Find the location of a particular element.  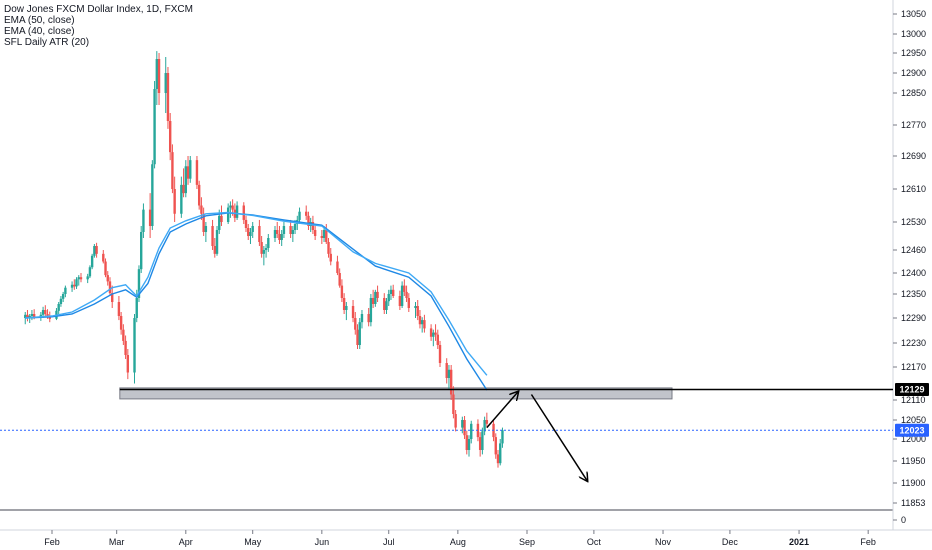

legend-symbol: Dow Jones FXCM Dollar Index, 1D, FXCM is located at coordinates (98, 9).